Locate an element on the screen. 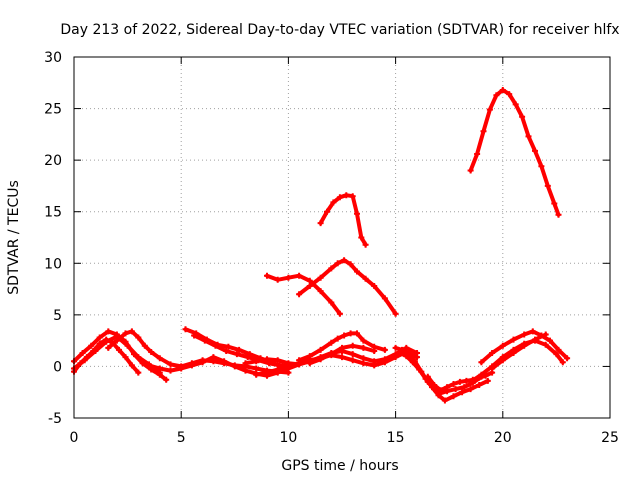  x-tick-label: 20 is located at coordinates (503, 438).